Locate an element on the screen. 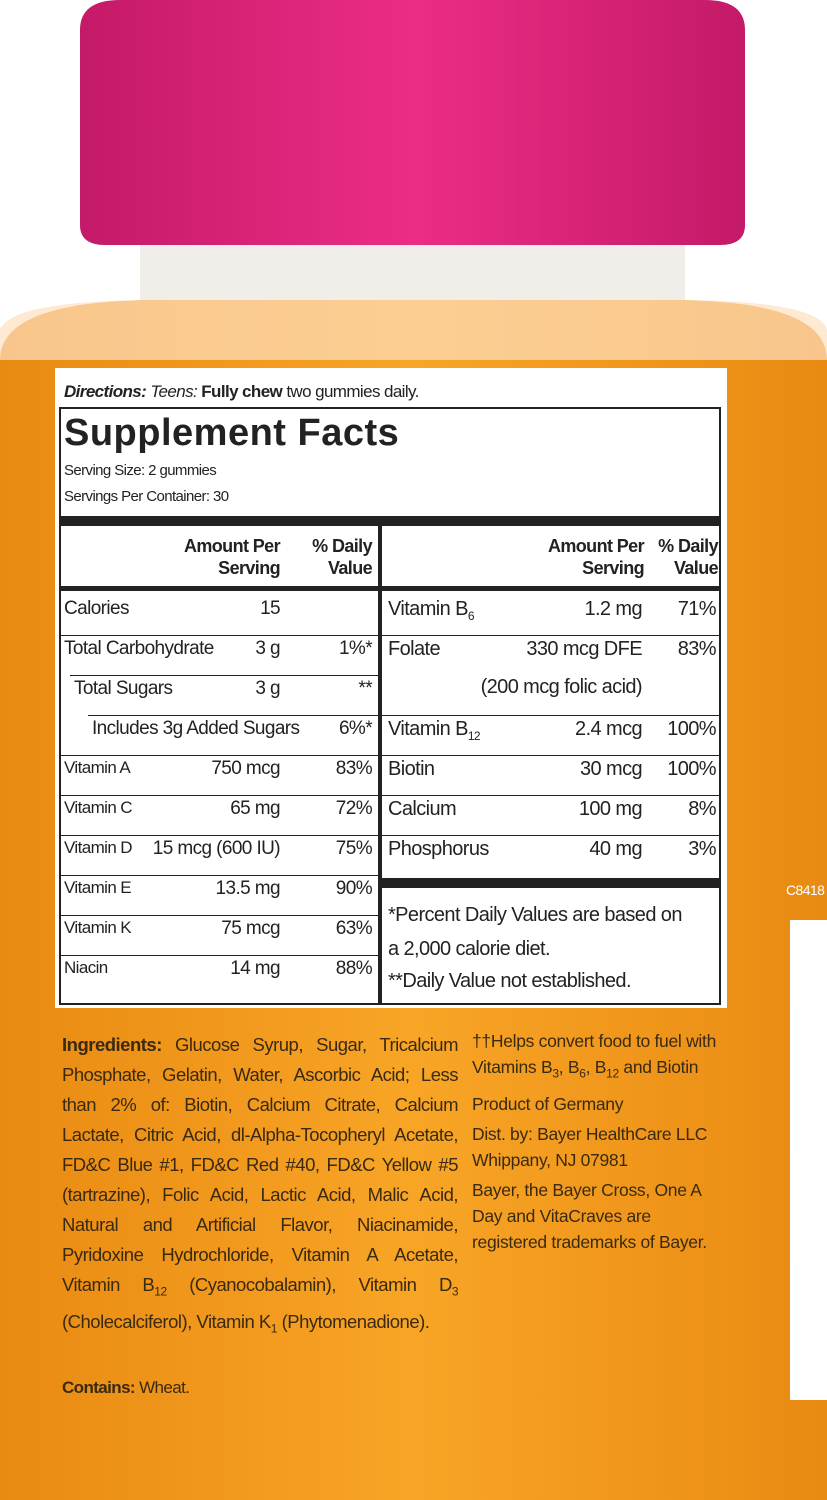  medium-rule is located at coordinates (390, 588).